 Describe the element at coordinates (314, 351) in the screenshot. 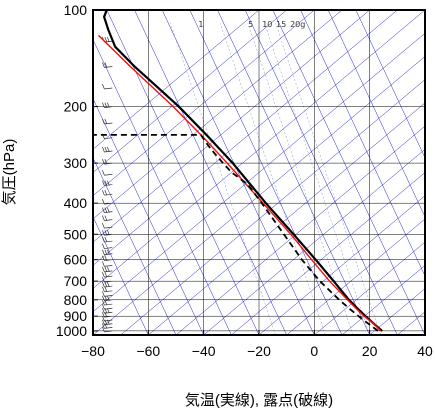

I see `x-tick-label: 0` at that location.